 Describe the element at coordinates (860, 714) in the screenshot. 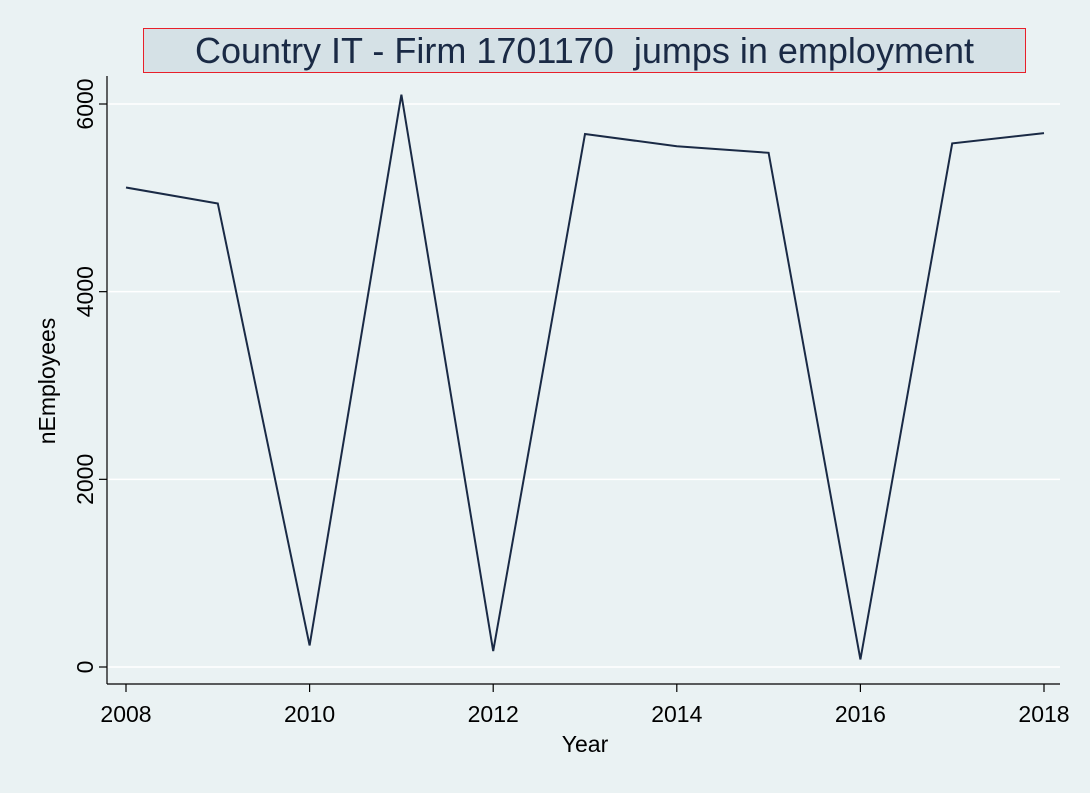

I see `x-tick-label-2016: 2016` at that location.